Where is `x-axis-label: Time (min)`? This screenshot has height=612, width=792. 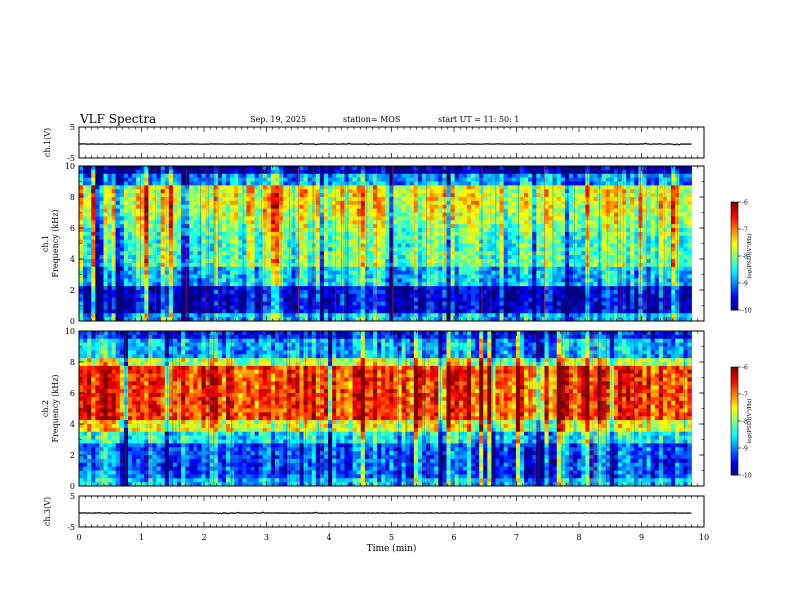 x-axis-label: Time (min) is located at coordinates (392, 548).